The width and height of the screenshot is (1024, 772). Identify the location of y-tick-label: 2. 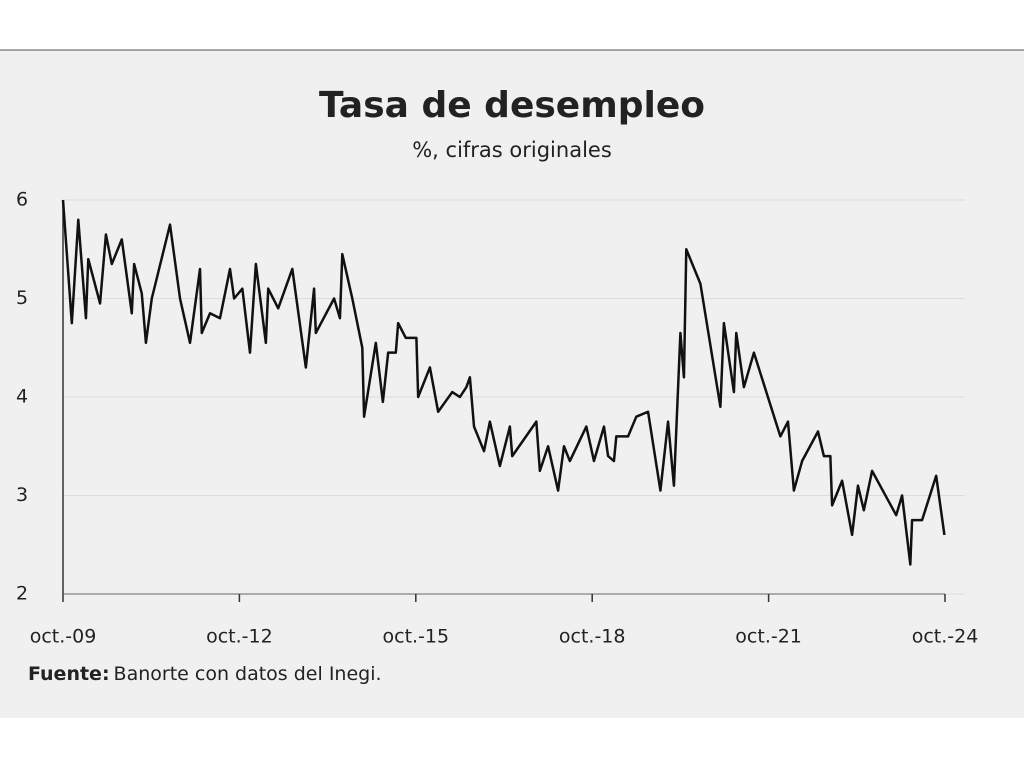
(22, 594).